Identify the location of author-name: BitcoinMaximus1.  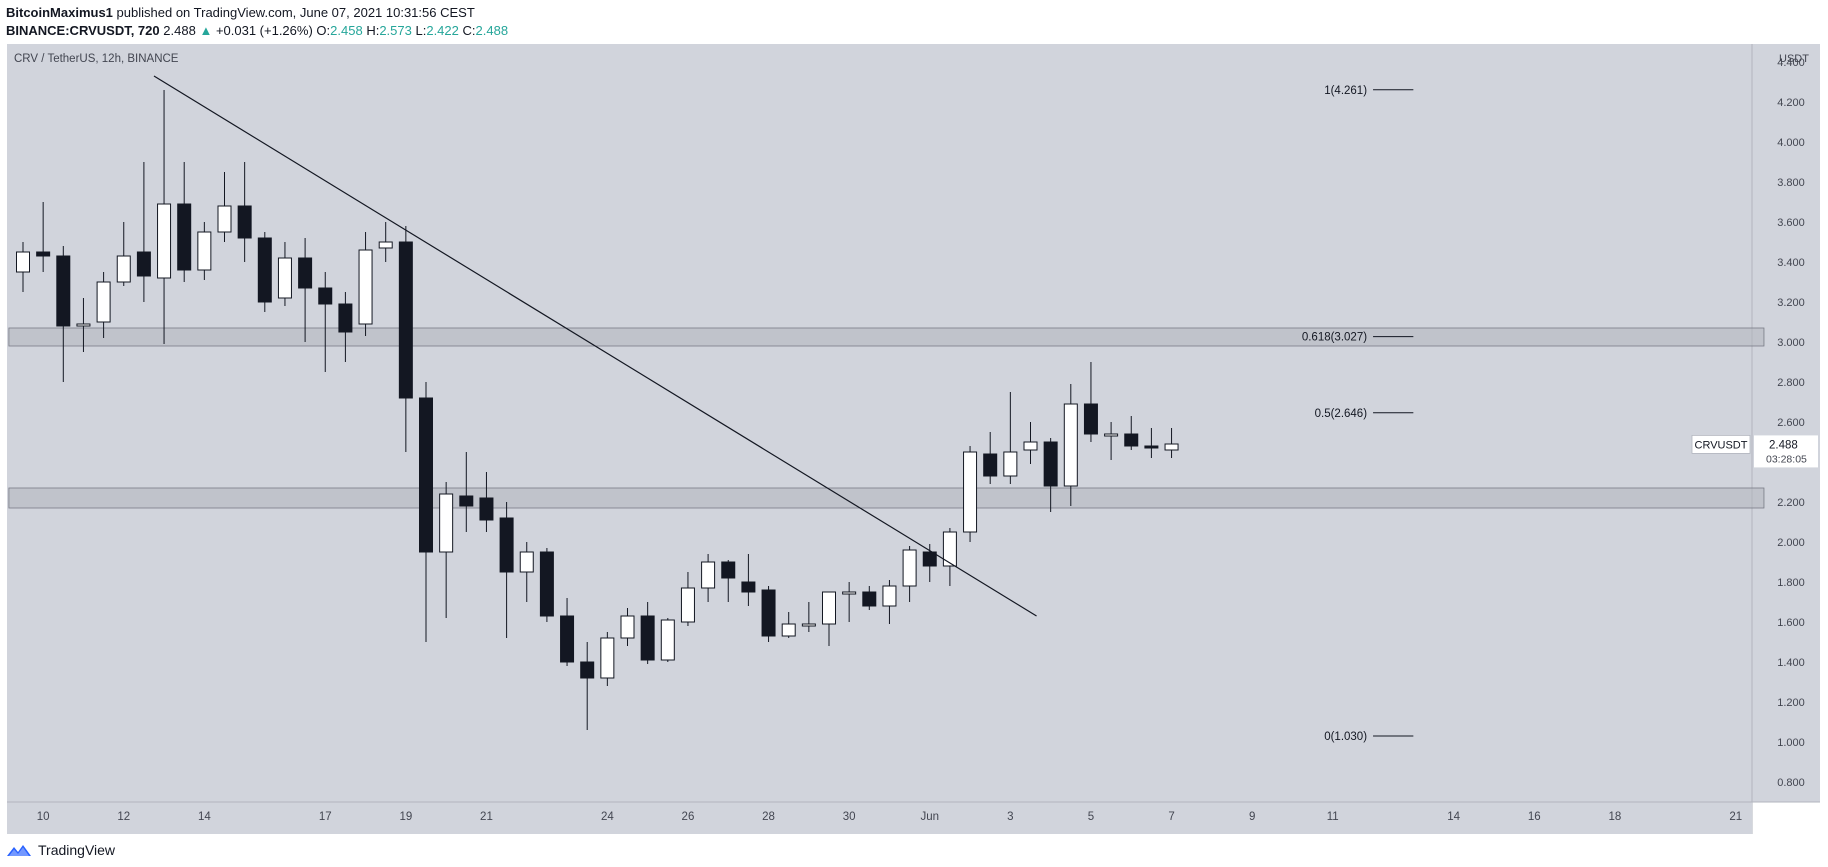
(59, 12).